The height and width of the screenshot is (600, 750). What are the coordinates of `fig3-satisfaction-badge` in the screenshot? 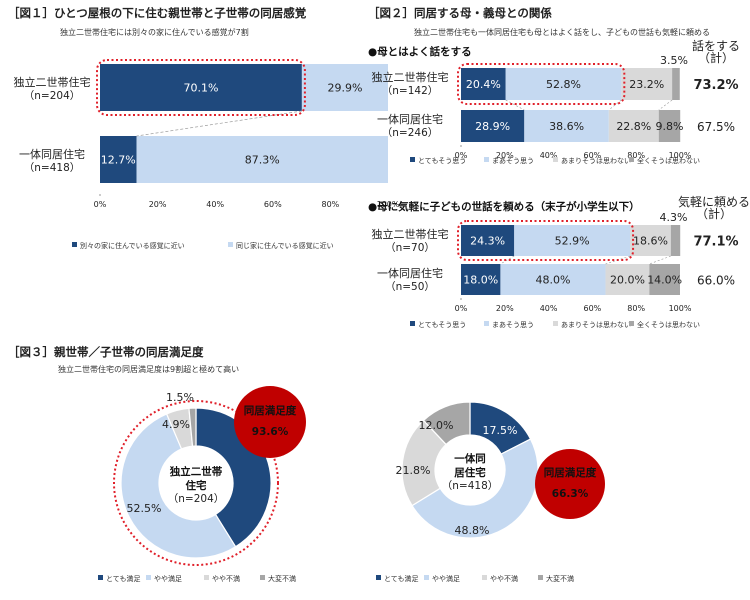 It's located at (270, 422).